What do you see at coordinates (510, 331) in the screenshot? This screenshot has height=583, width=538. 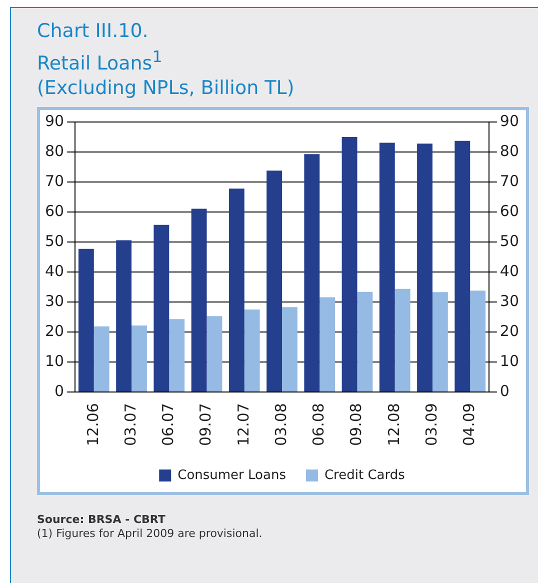 I see `y2-tick-label: 20` at bounding box center [510, 331].